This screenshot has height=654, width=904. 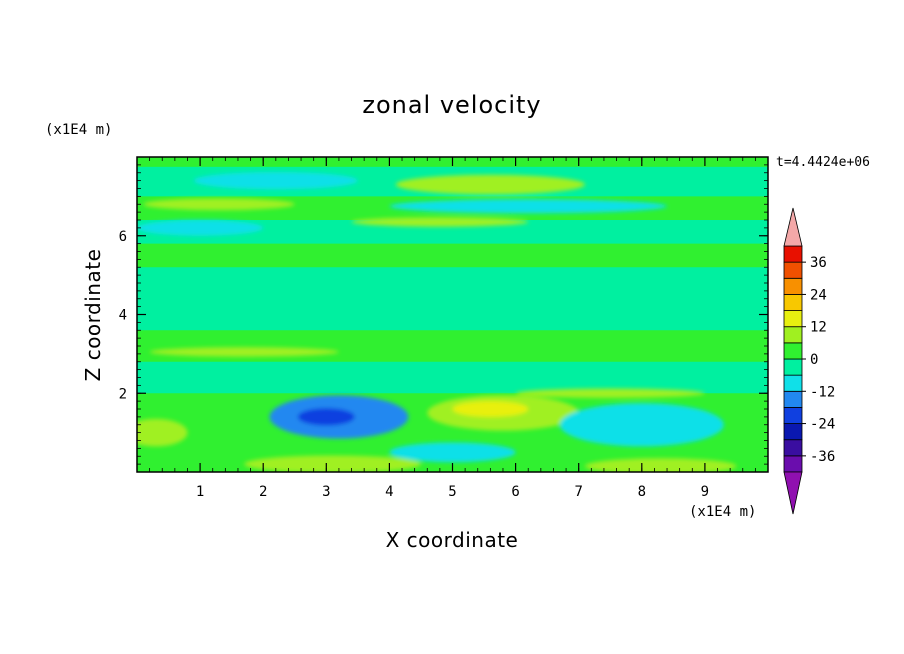 I want to click on colorbar: 36 24 12 0 -12 -24 -36, so click(x=809, y=361).